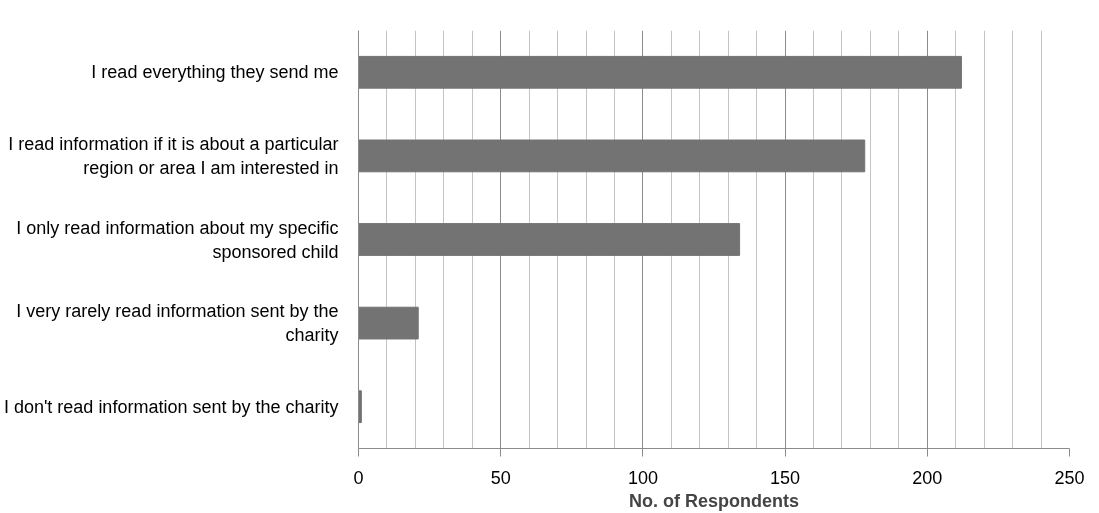 This screenshot has height=513, width=1099. I want to click on y-tick-label: I only read information about my specific sponsored child, so click(177, 239).